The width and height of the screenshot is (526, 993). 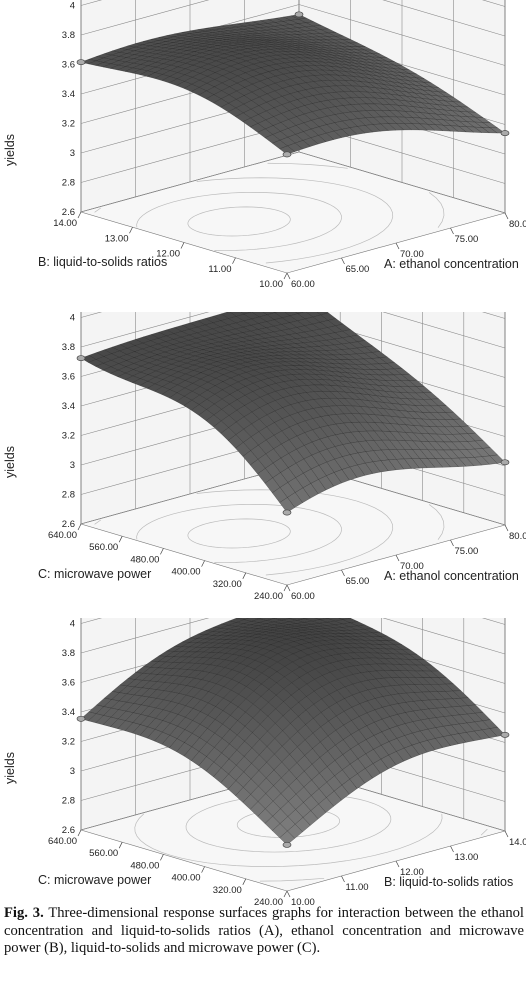 I want to click on x-tick-label: 11.00, so click(x=357, y=887).